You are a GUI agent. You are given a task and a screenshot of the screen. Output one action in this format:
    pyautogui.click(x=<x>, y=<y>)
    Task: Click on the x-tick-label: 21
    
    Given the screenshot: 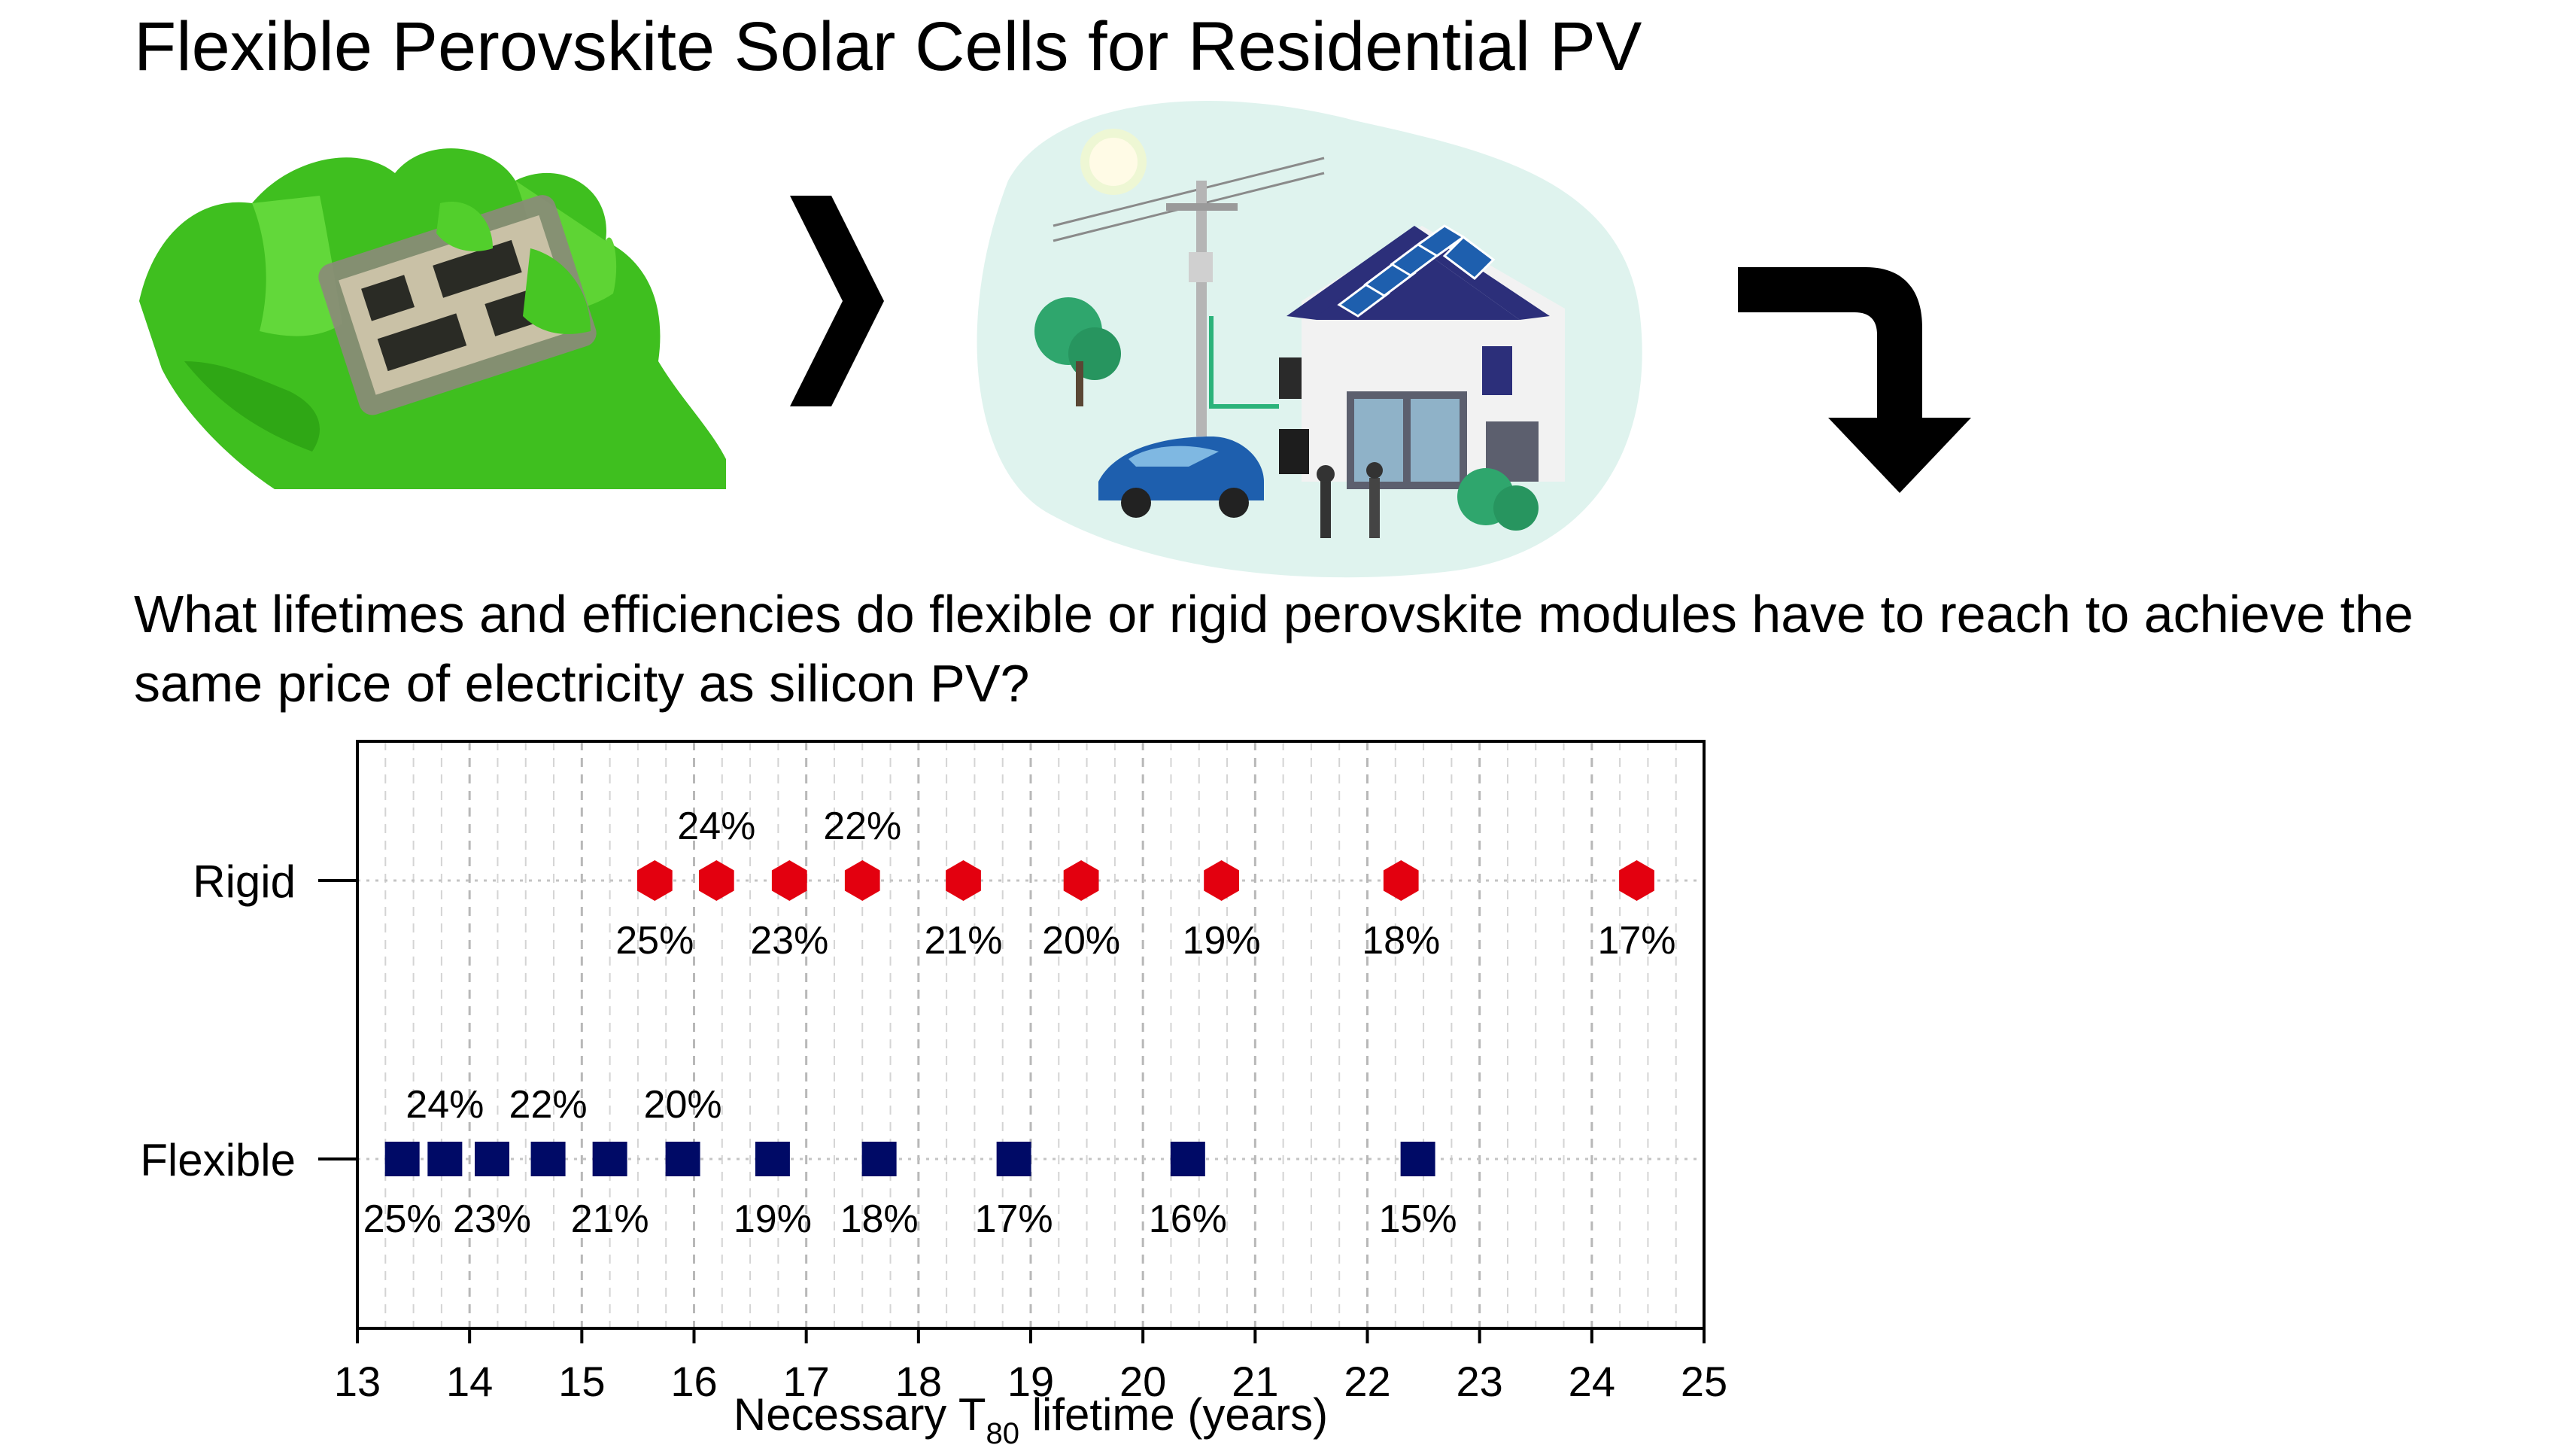 What is the action you would take?
    pyautogui.click(x=1255, y=1381)
    